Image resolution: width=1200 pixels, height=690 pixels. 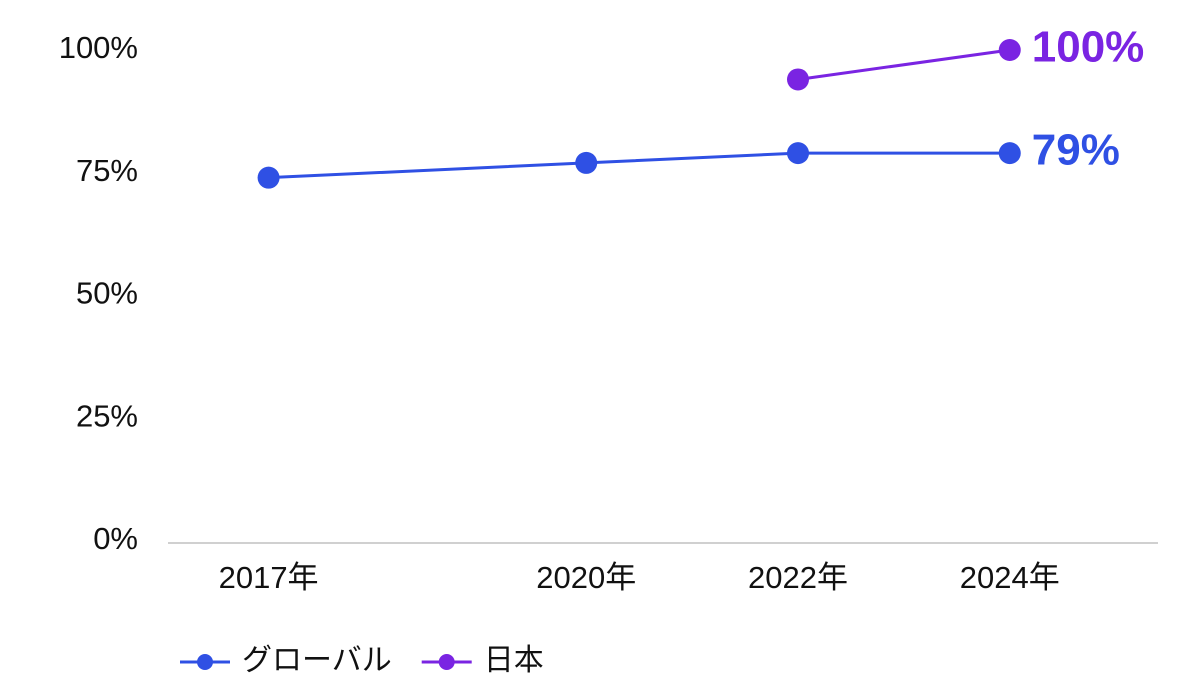 What do you see at coordinates (514, 660) in the screenshot?
I see `legend-label: 日本` at bounding box center [514, 660].